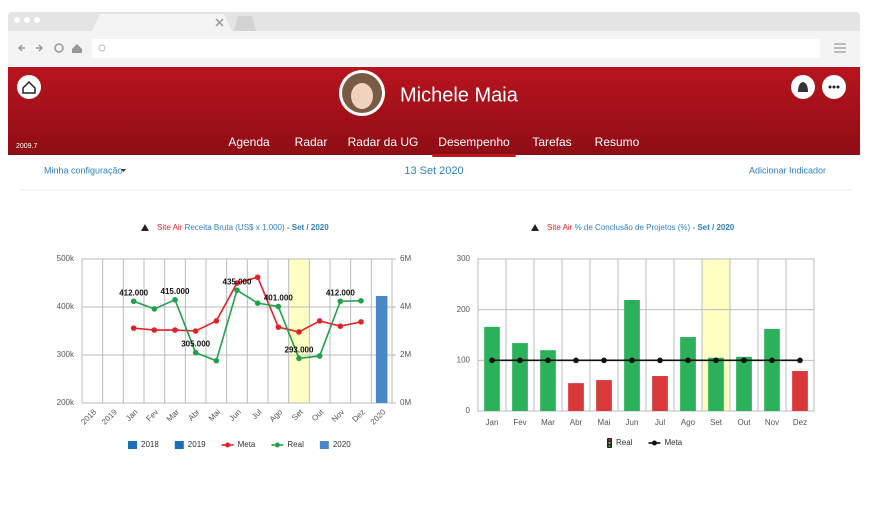  I want to click on data-label: 415.000, so click(175, 291).